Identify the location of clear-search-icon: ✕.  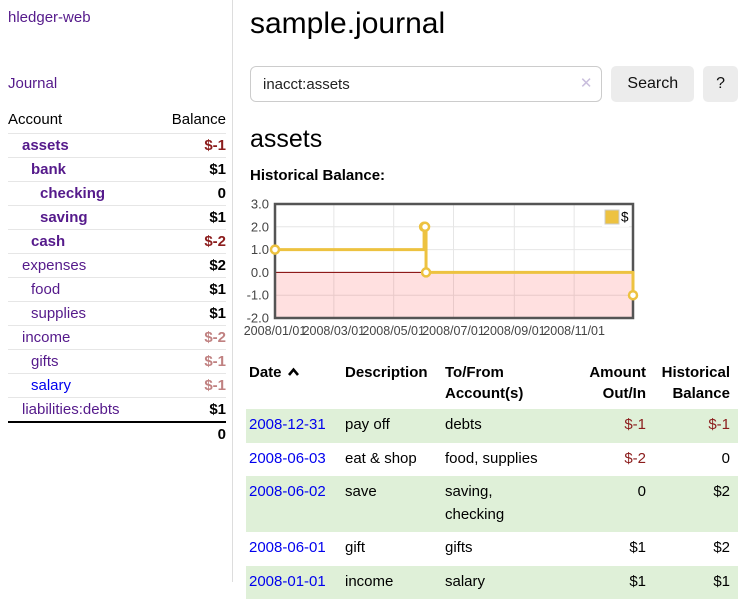
(586, 84).